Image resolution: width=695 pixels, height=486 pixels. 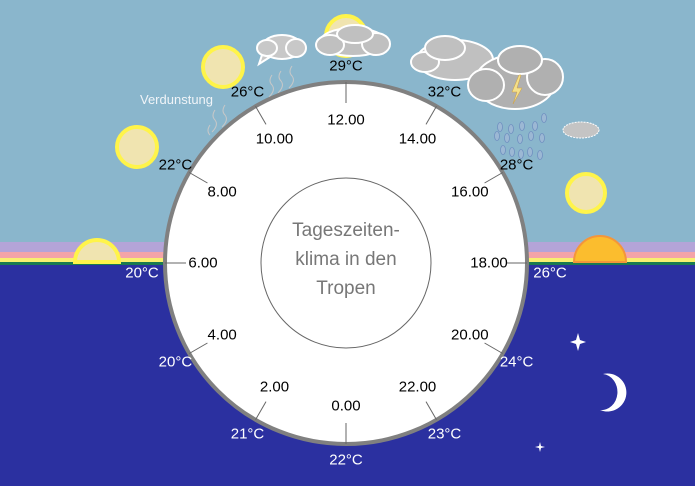 I want to click on temperature-label: 29°C, so click(x=346, y=66).